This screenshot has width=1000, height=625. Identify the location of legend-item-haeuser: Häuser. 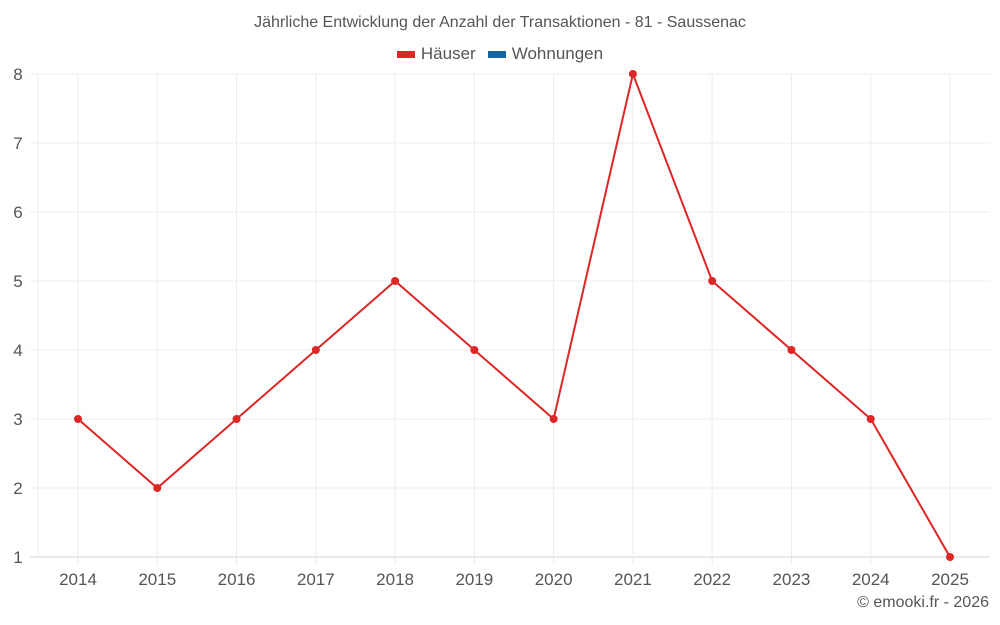
(436, 54).